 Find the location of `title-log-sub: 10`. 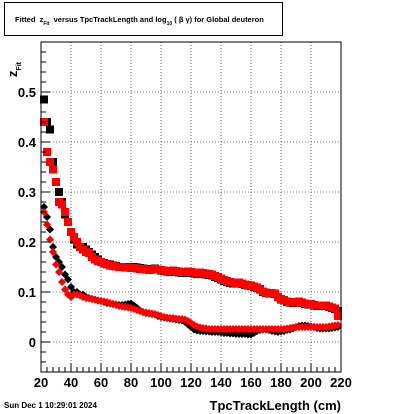

title-log-sub: 10 is located at coordinates (169, 24).